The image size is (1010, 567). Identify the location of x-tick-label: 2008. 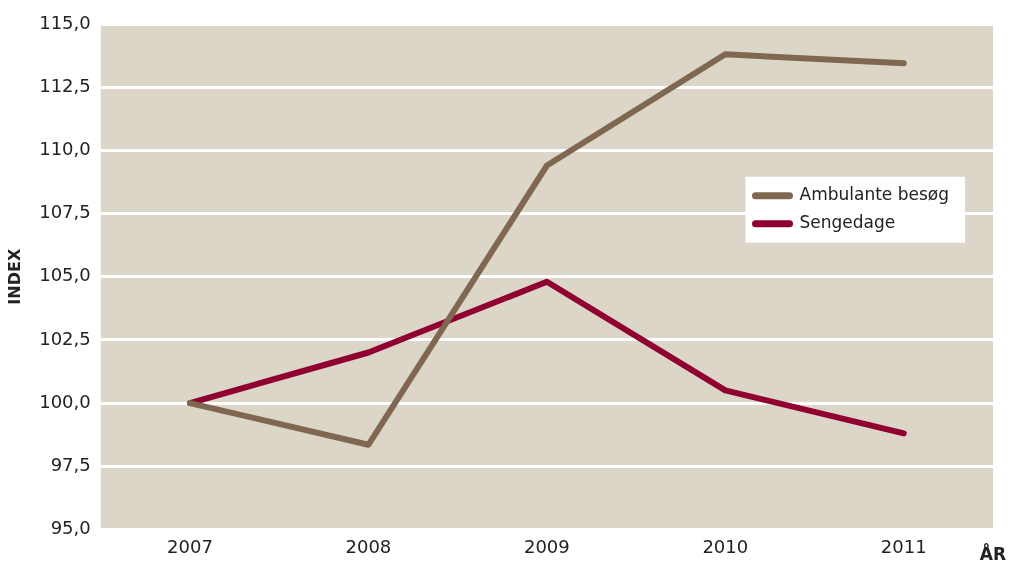
(368, 546).